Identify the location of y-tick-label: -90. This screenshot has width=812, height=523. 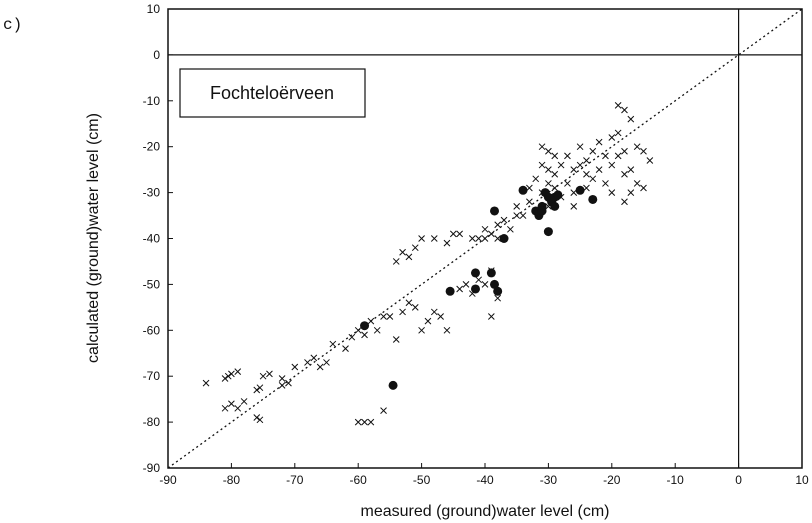
(152, 468).